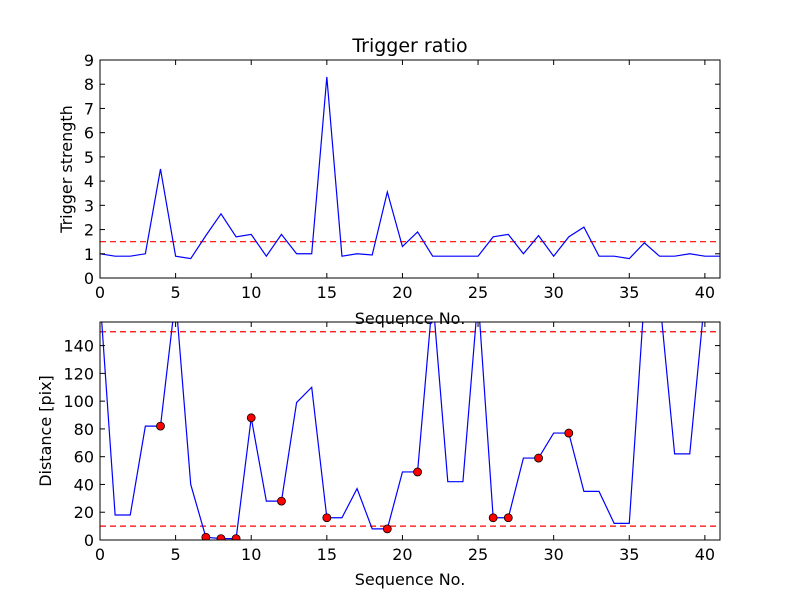 The image size is (800, 600). Describe the element at coordinates (84, 429) in the screenshot. I see `y-tick-label: 80` at that location.